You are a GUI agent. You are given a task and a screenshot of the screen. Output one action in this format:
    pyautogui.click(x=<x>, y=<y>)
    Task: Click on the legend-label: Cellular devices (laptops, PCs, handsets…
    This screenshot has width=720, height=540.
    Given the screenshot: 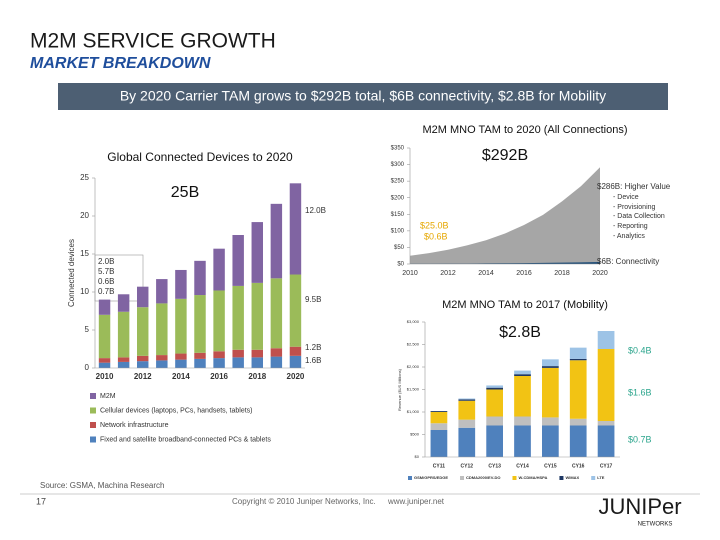 What is the action you would take?
    pyautogui.click(x=176, y=410)
    